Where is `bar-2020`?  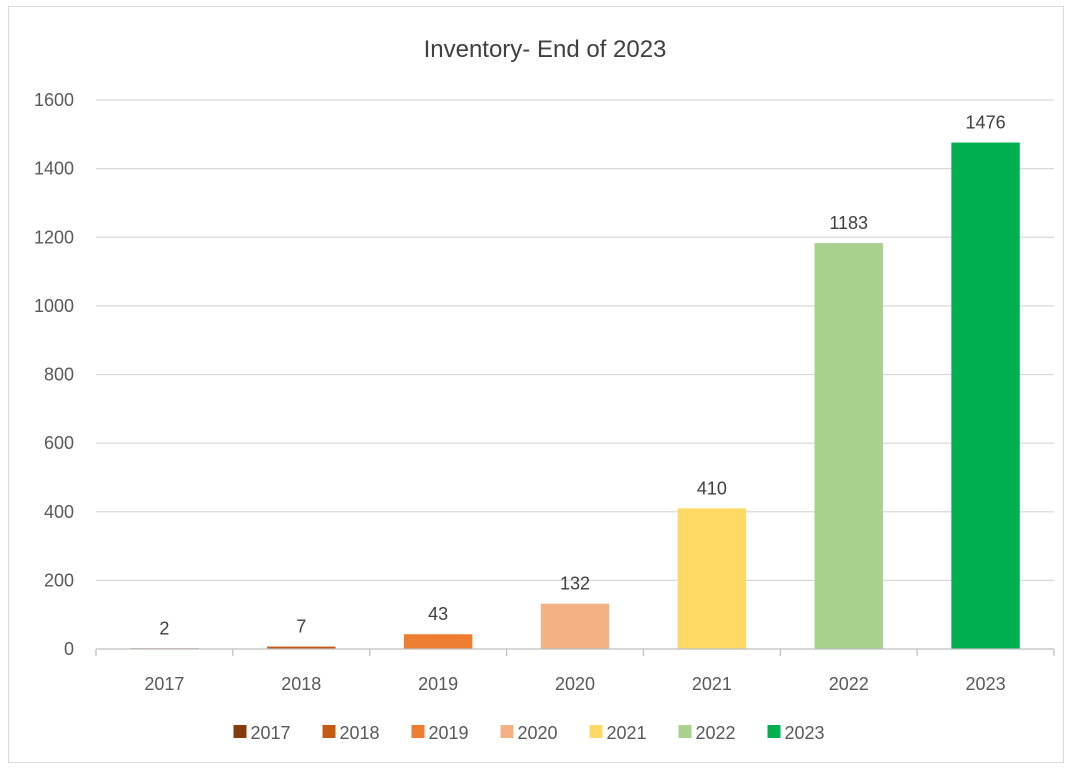 bar-2020 is located at coordinates (575, 626).